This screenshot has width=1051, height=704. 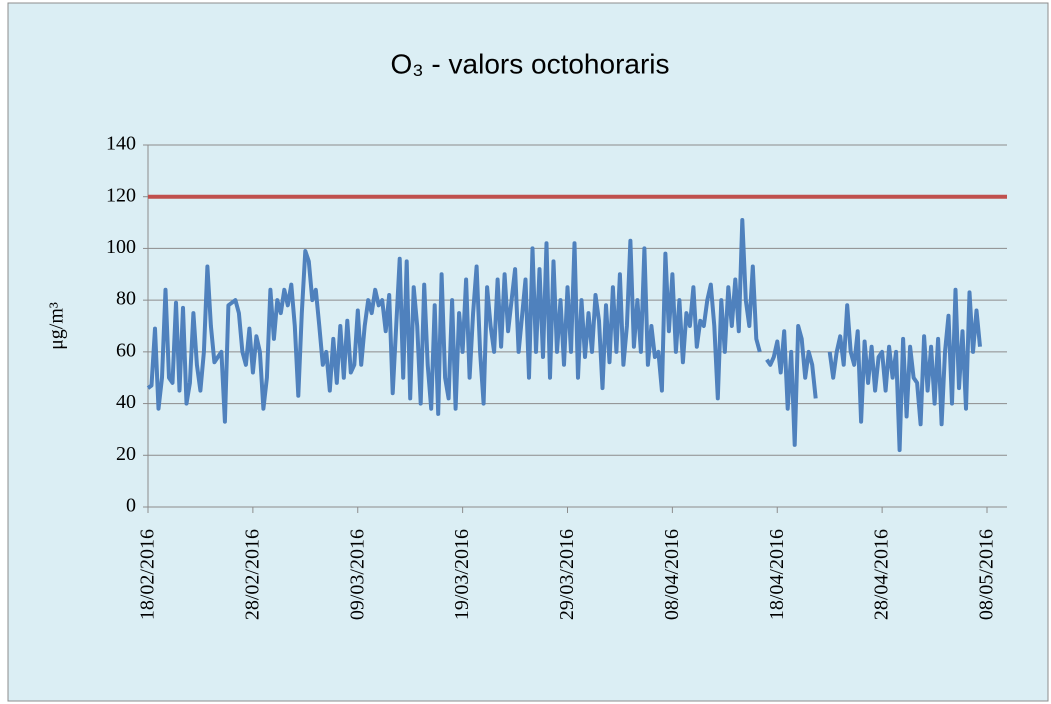 What do you see at coordinates (121, 144) in the screenshot?
I see `y-tick-label: 140` at bounding box center [121, 144].